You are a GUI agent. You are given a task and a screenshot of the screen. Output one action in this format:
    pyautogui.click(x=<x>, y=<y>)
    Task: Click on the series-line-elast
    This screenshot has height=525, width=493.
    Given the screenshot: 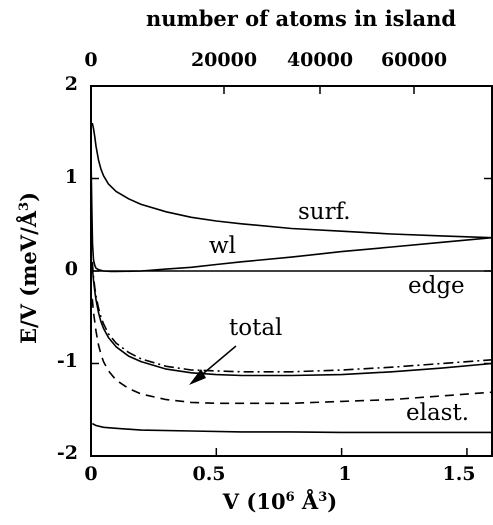 What is the action you would take?
    pyautogui.click(x=291, y=428)
    